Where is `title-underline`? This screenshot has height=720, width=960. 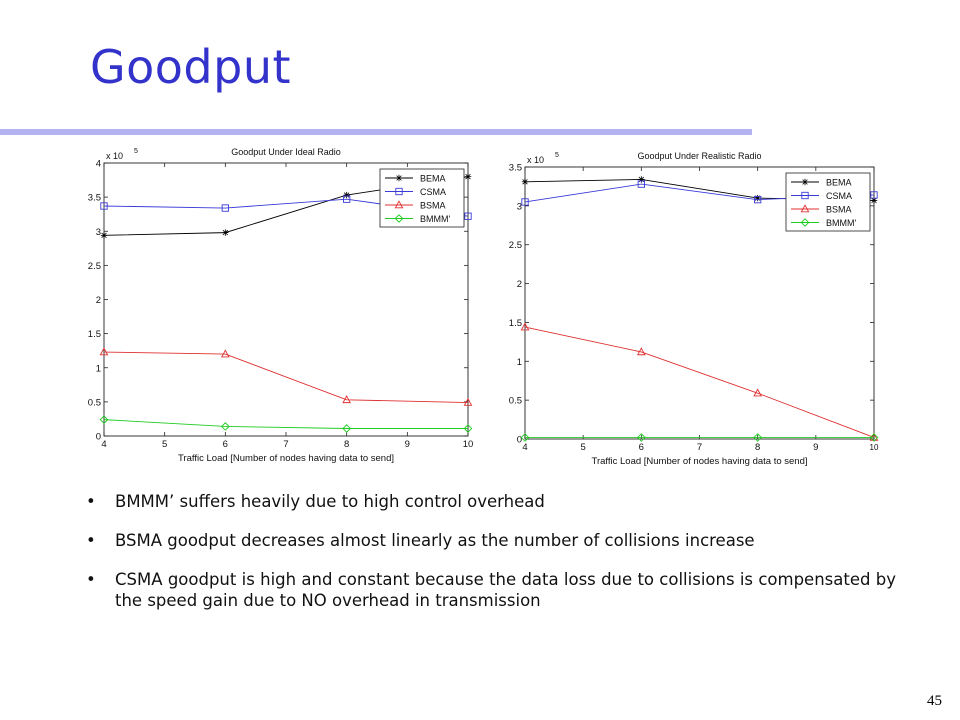
title-underline is located at coordinates (376, 132).